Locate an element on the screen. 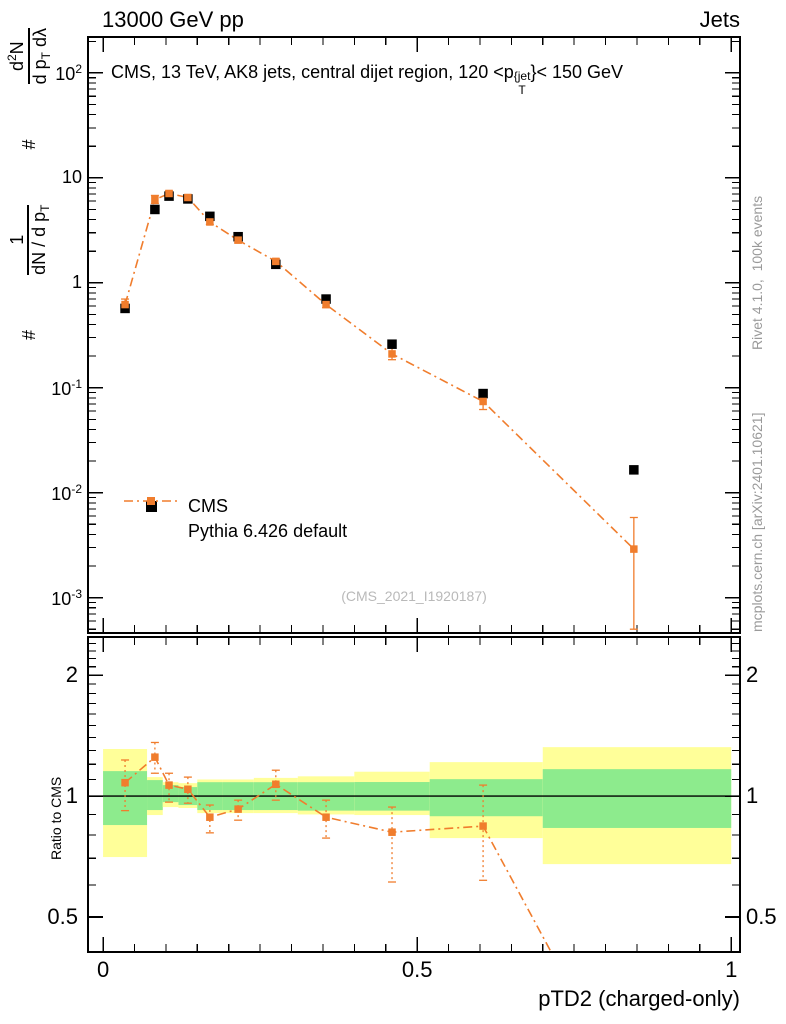  pythia-legend-line-icon is located at coordinates (151, 501).